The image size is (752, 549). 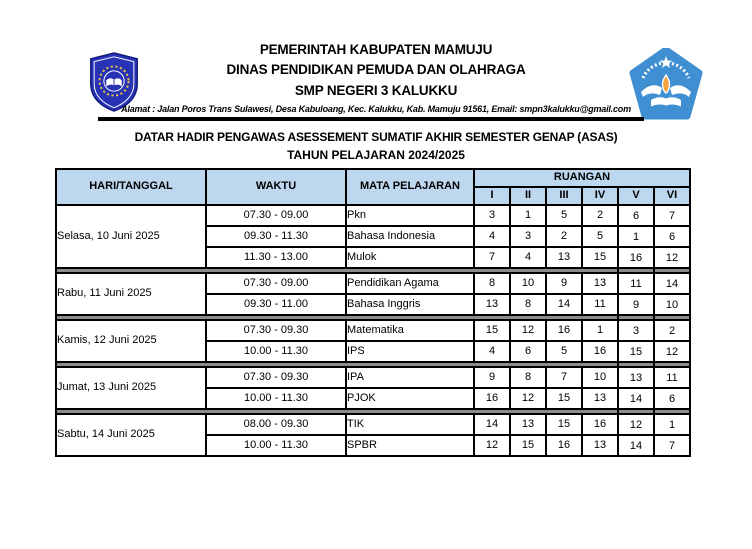 What do you see at coordinates (666, 102) in the screenshot?
I see `book-base-icon` at bounding box center [666, 102].